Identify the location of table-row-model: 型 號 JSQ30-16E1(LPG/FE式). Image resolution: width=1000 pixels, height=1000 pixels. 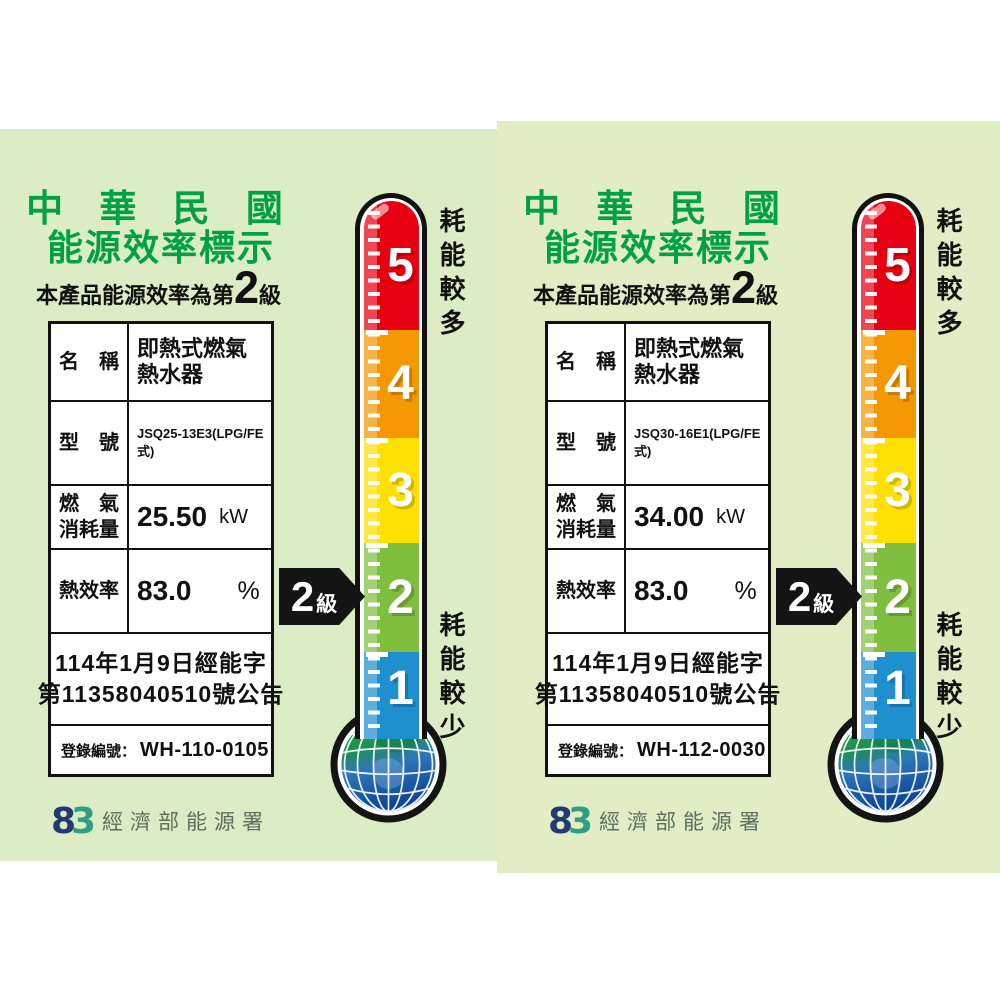
(658, 442).